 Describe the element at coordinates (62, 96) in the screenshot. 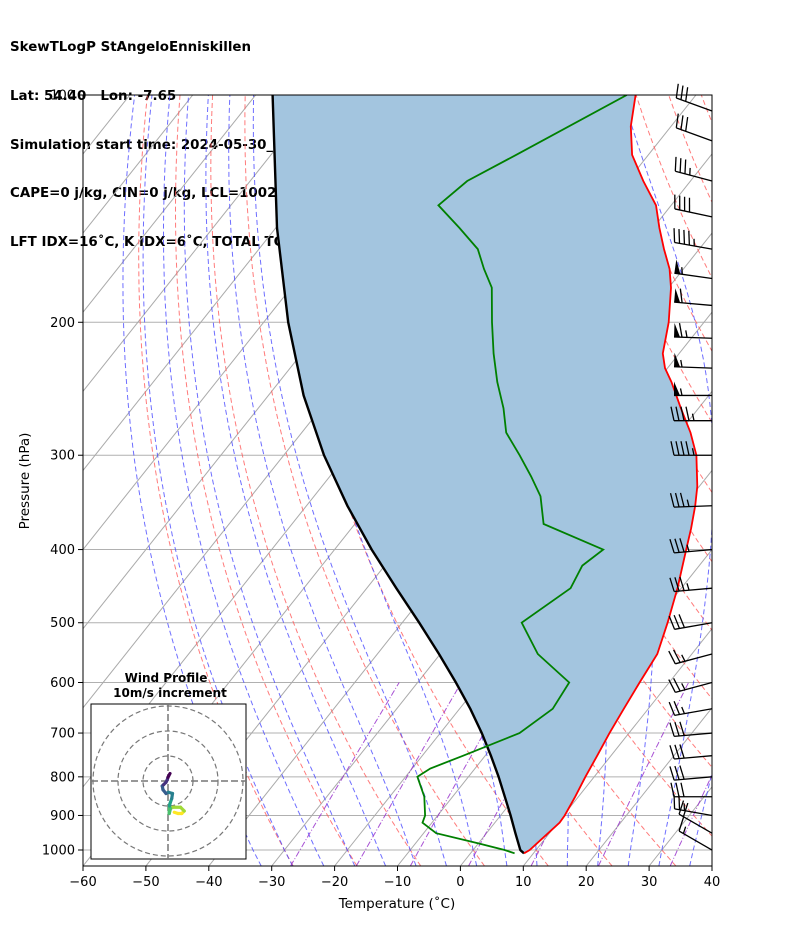

I see `y-tick-label: 100` at that location.